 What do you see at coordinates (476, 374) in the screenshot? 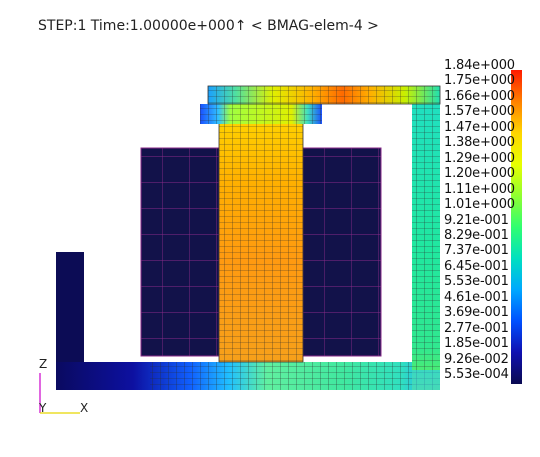
I see `color-scale-value: 5.53e-004` at bounding box center [476, 374].